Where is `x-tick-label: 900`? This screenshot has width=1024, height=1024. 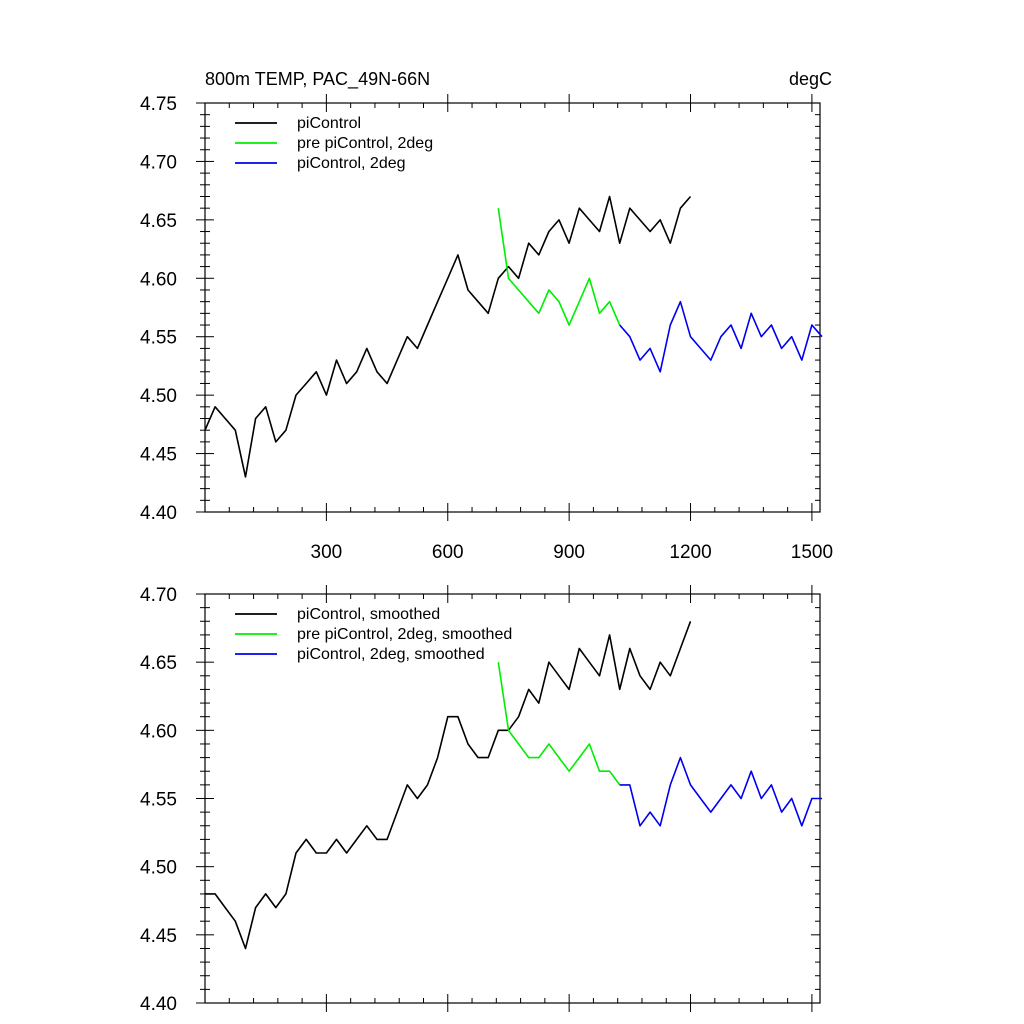 x-tick-label: 900 is located at coordinates (569, 552).